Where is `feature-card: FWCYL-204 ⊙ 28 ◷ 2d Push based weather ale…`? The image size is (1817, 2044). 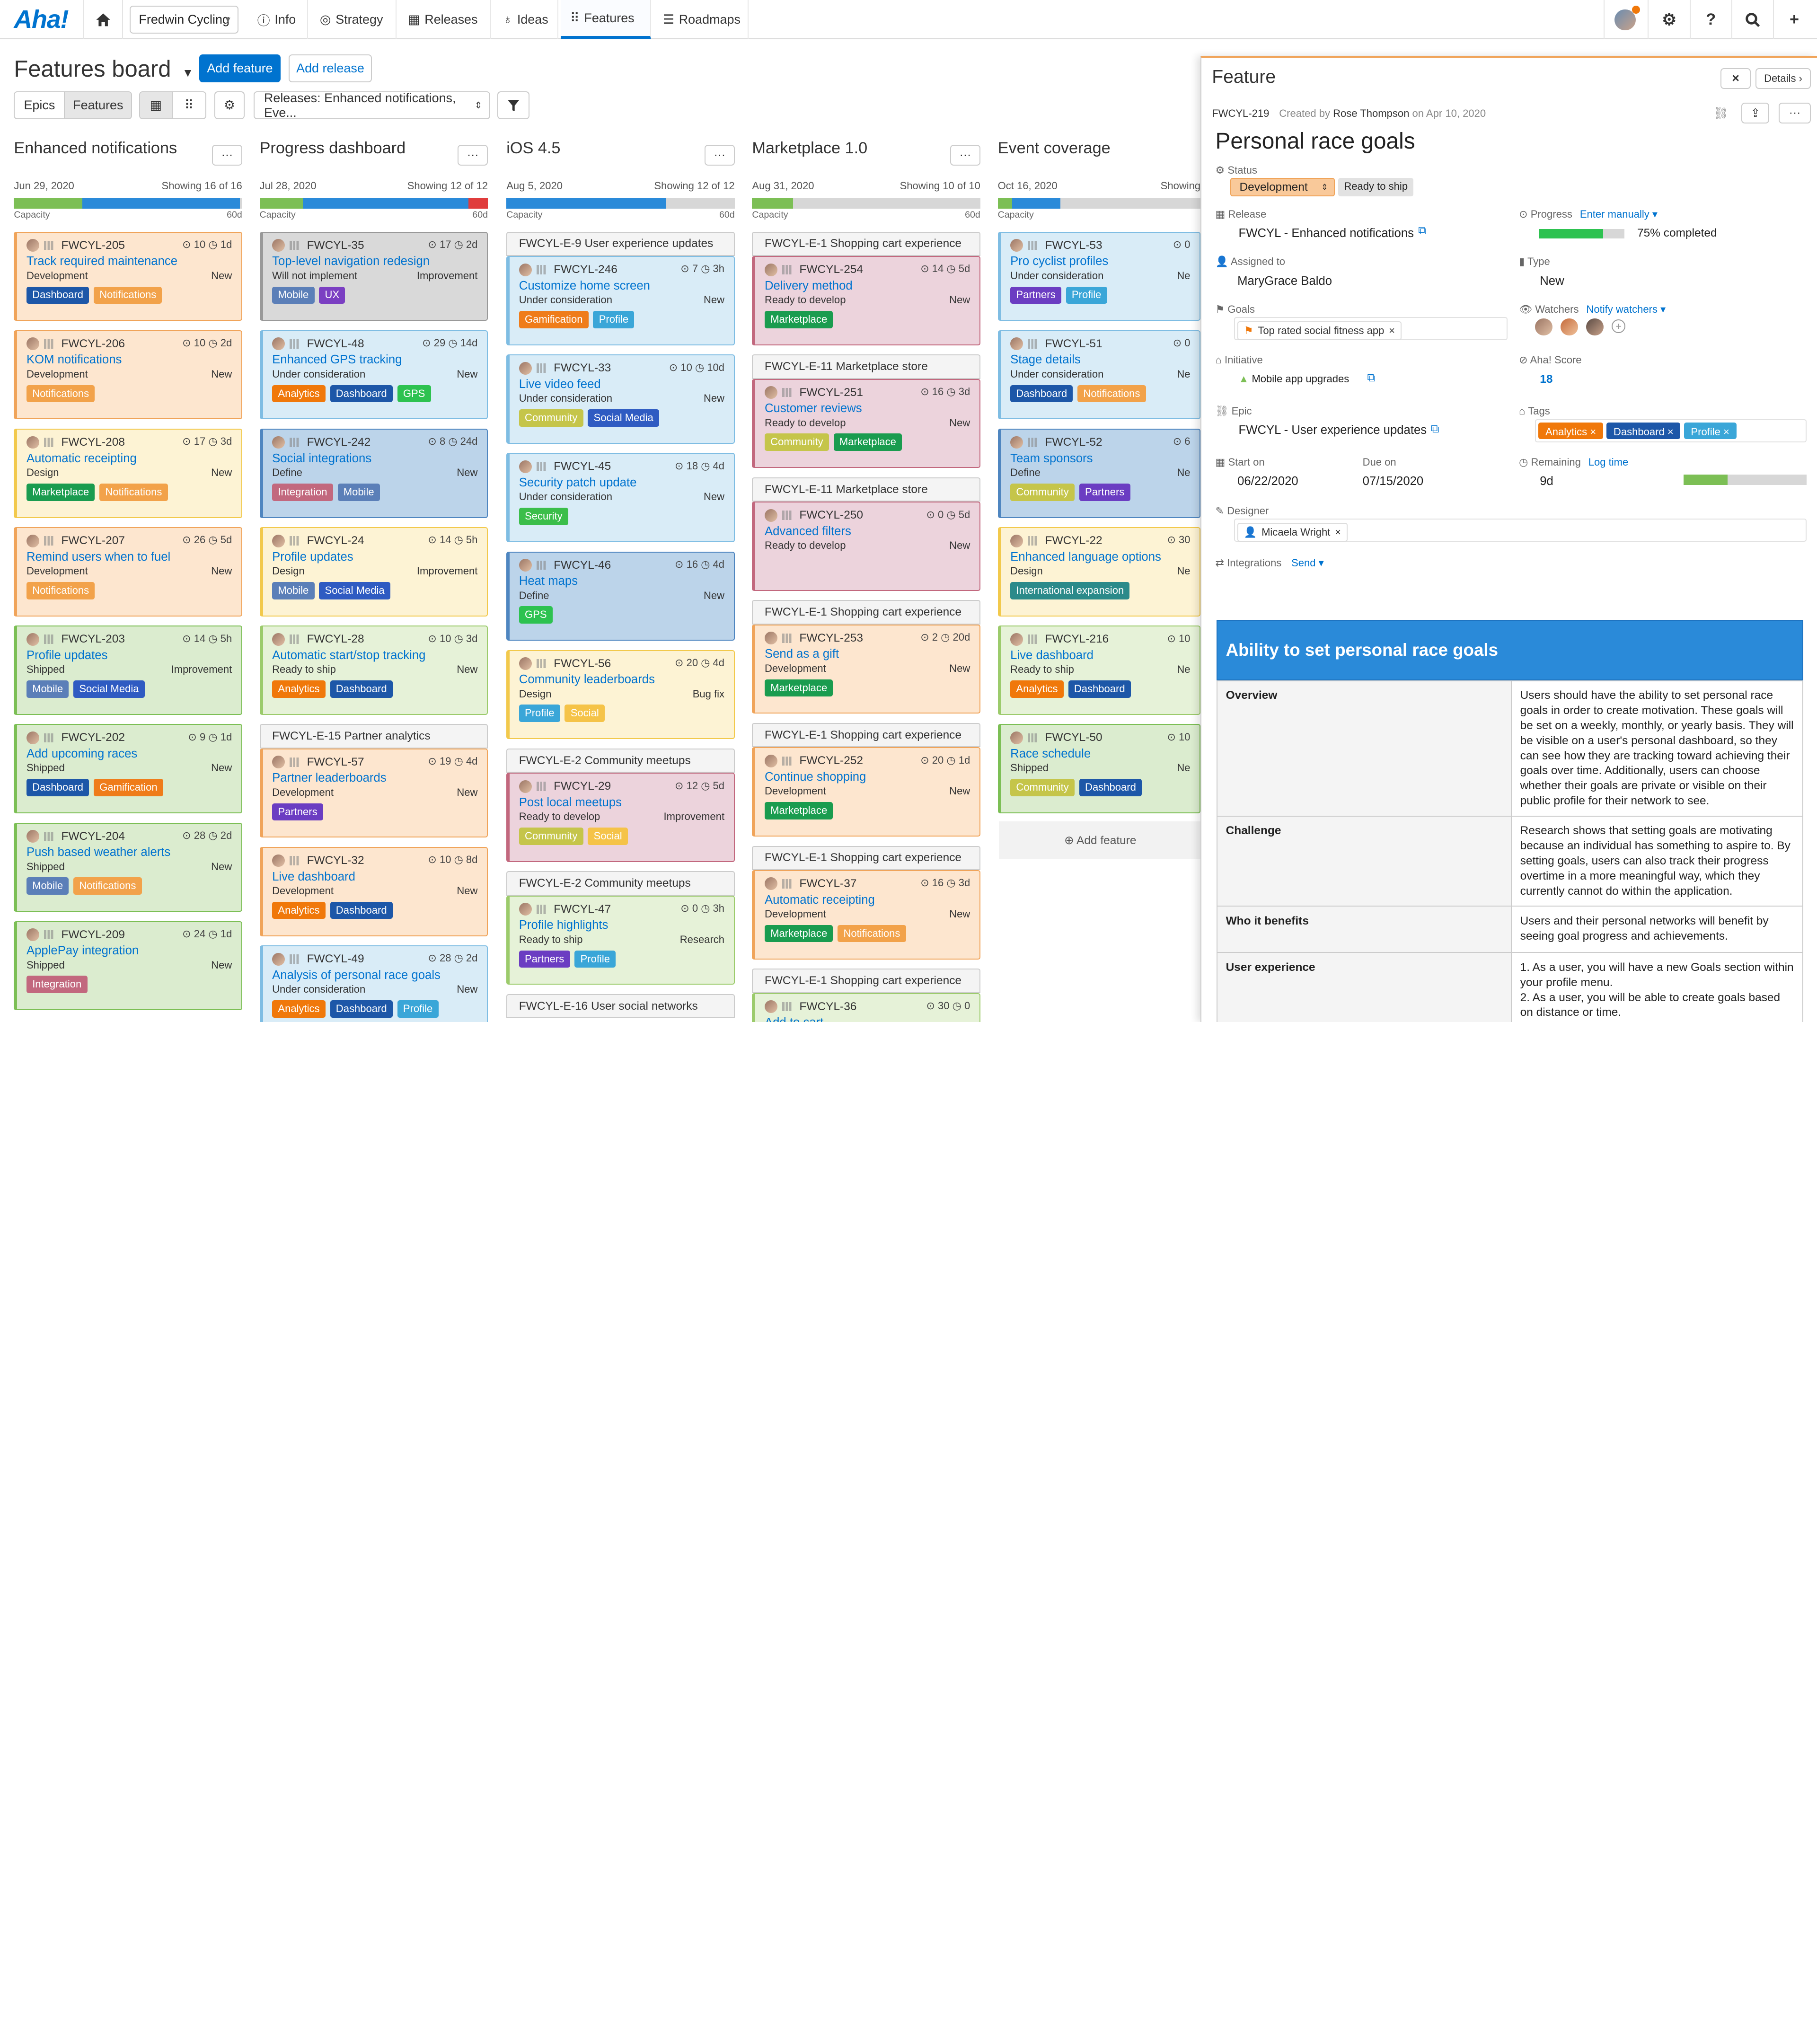
feature-card: FWCYL-204 ⊙ 28 ◷ 2d Push based weather ale… is located at coordinates (128, 867).